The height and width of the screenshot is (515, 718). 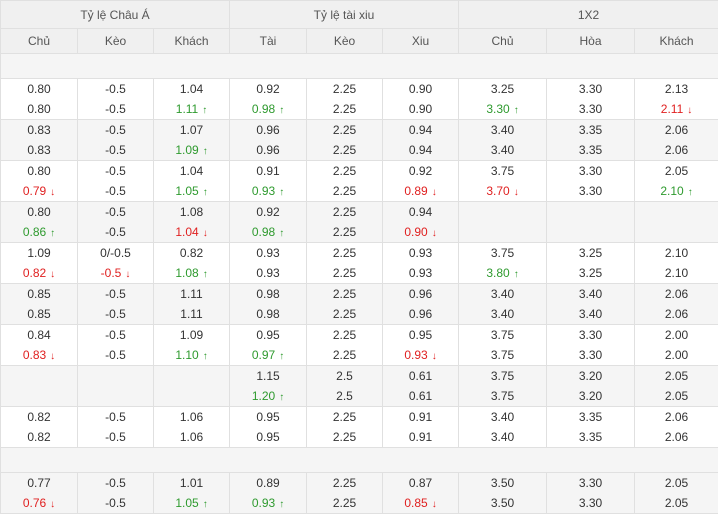 I want to click on odds-cell: 0.98 0.98, so click(x=268, y=304).